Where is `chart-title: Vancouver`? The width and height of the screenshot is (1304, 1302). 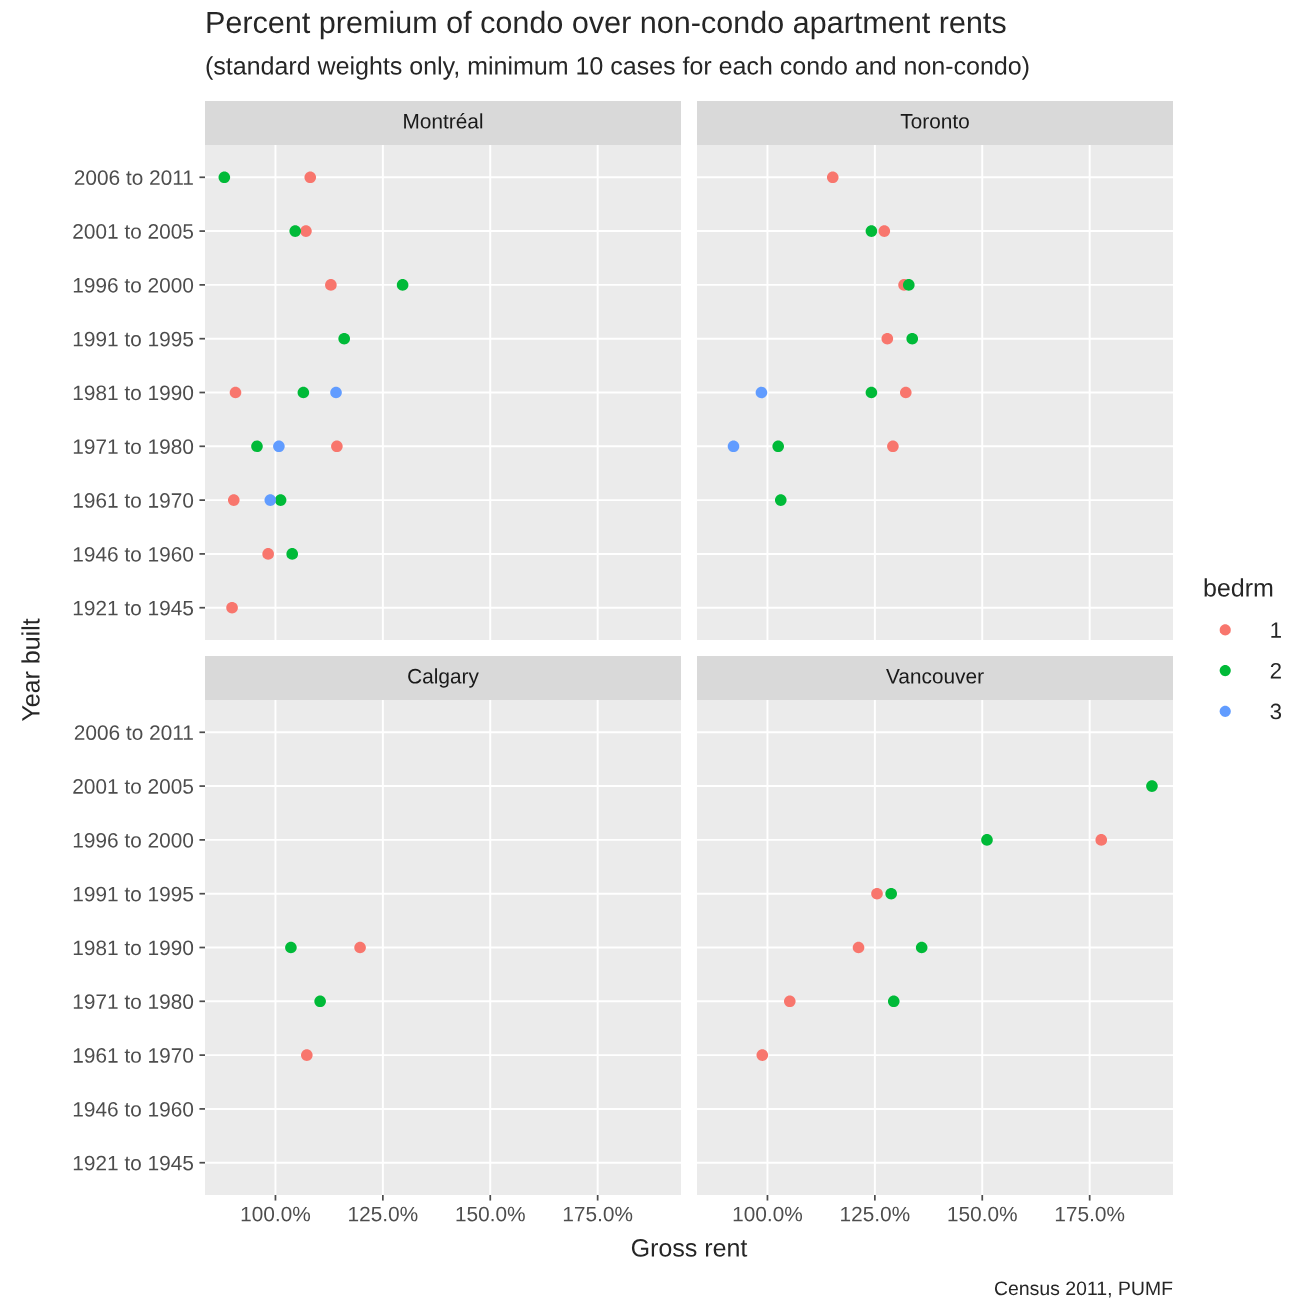 chart-title: Vancouver is located at coordinates (935, 676).